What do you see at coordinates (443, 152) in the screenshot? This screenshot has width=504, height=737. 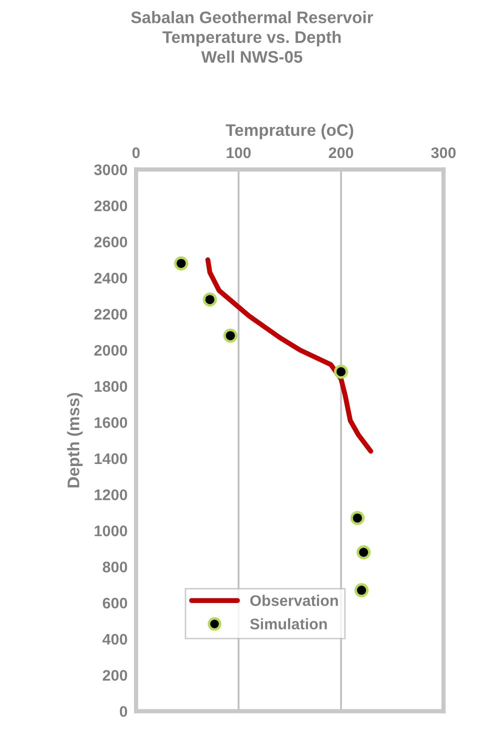 I see `x-tick-label: 300` at bounding box center [443, 152].